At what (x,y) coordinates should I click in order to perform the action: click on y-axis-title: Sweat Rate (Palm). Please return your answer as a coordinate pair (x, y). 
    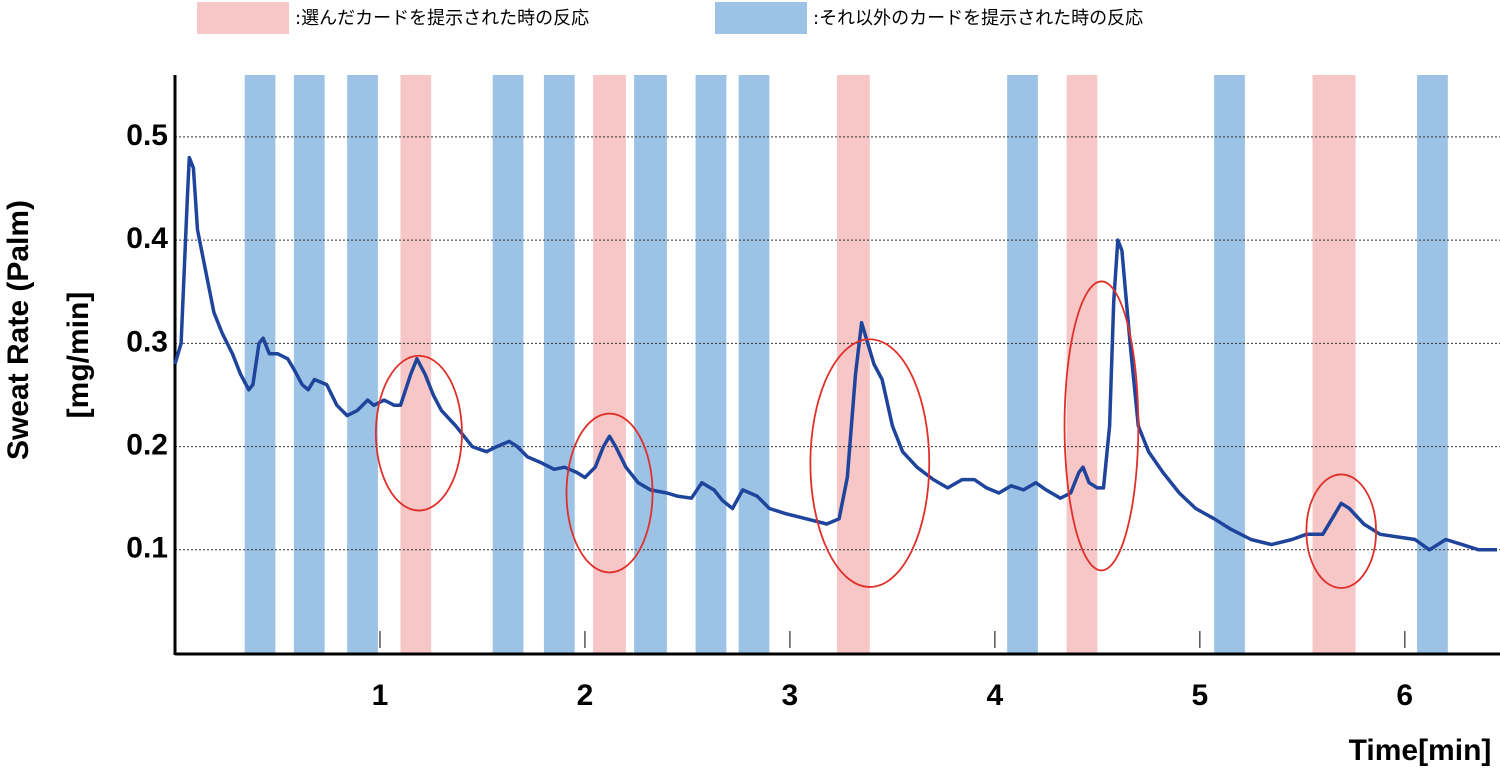
    Looking at the image, I should click on (18, 330).